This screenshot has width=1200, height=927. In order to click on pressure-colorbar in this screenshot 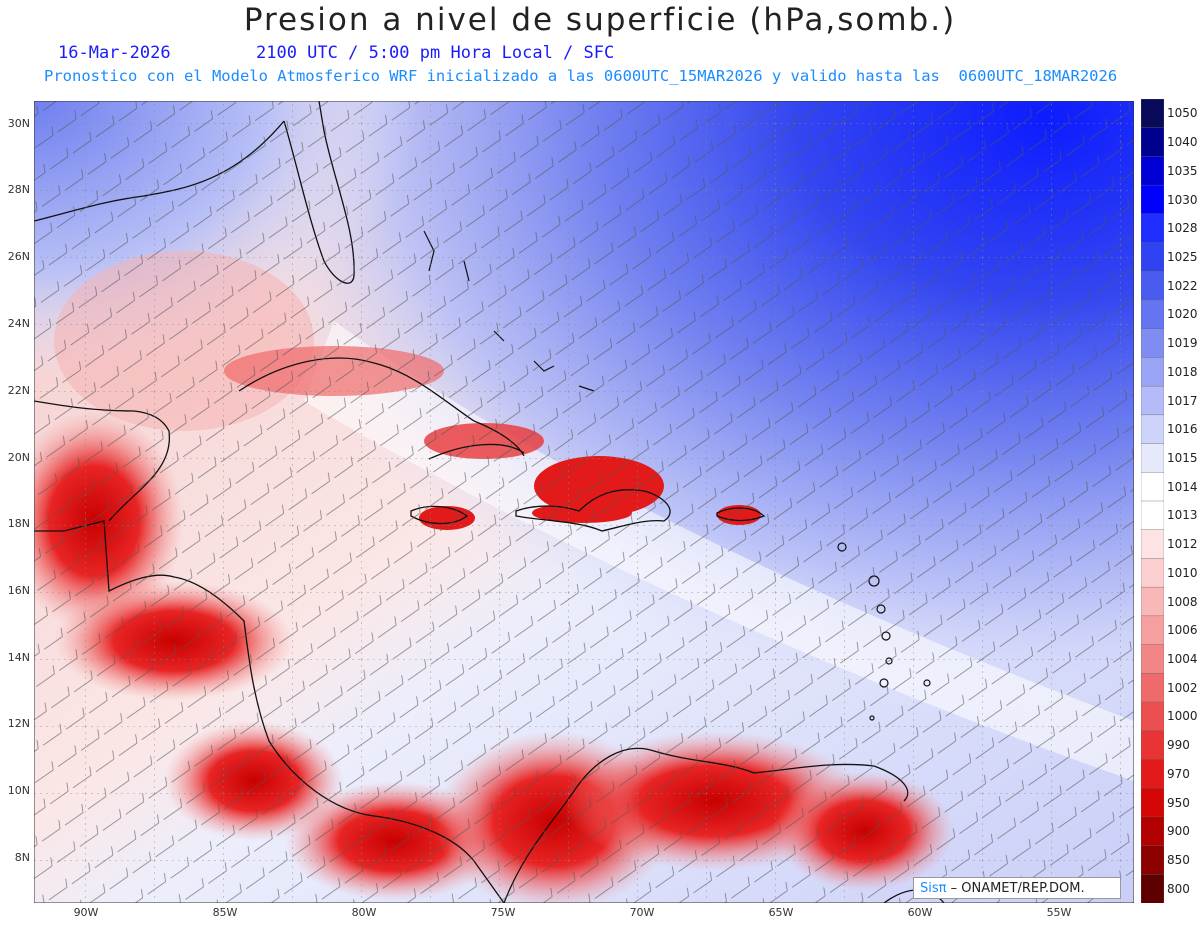, I will do `click(1152, 501)`.